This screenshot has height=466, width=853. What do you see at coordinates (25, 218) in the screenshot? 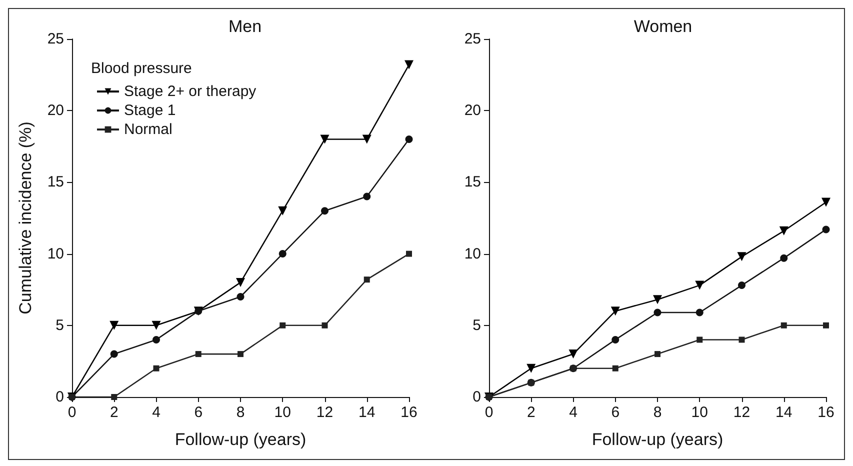
I see `y-axis-title: Cumulative incidence (%)` at bounding box center [25, 218].